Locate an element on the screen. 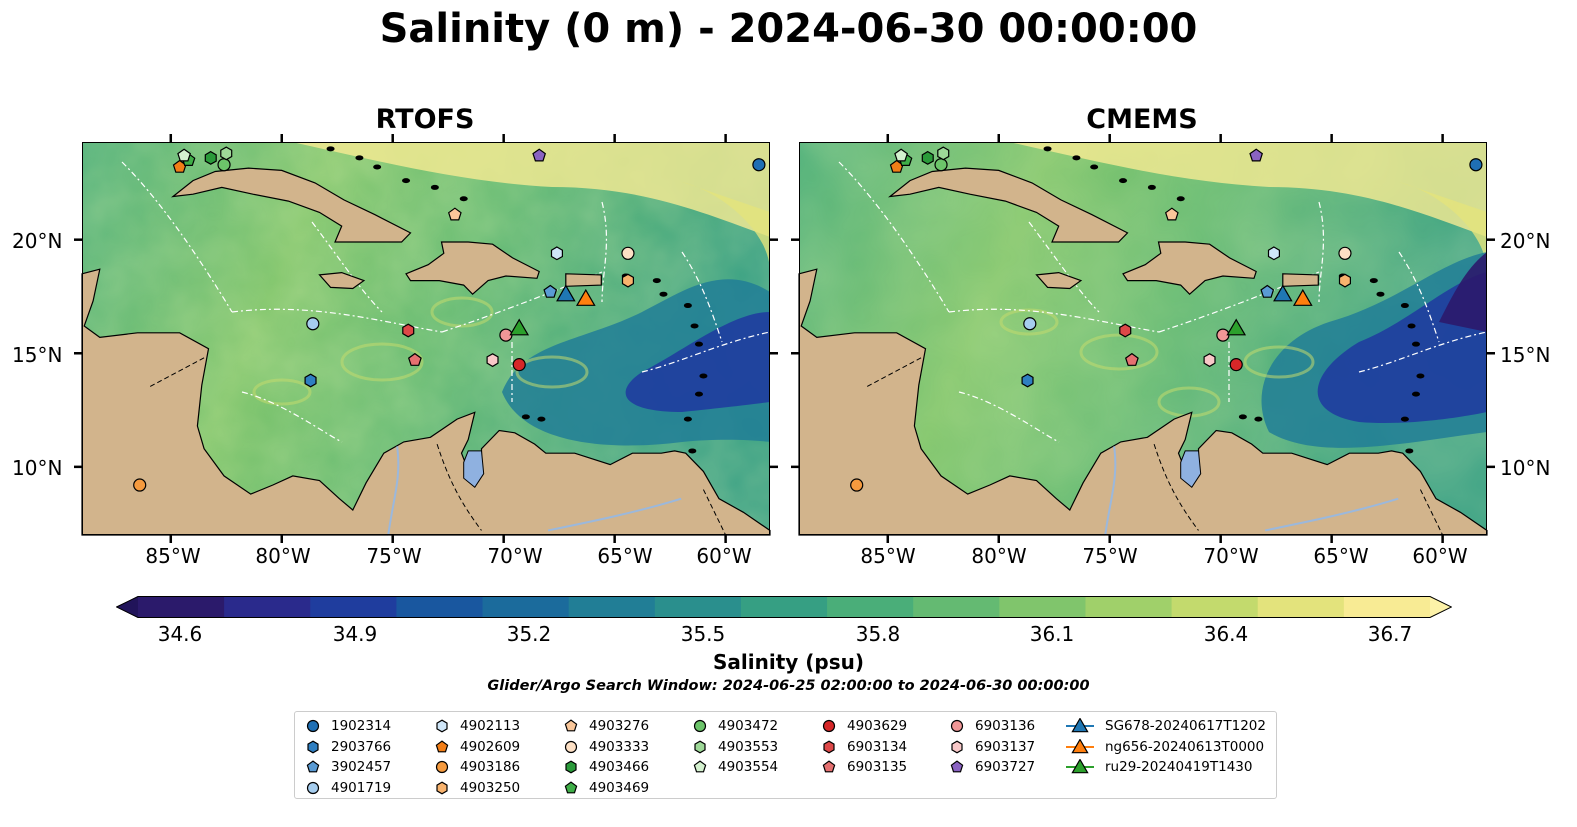 This screenshot has height=827, width=1577. lon-label-right-65: 65°W is located at coordinates (1341, 556).